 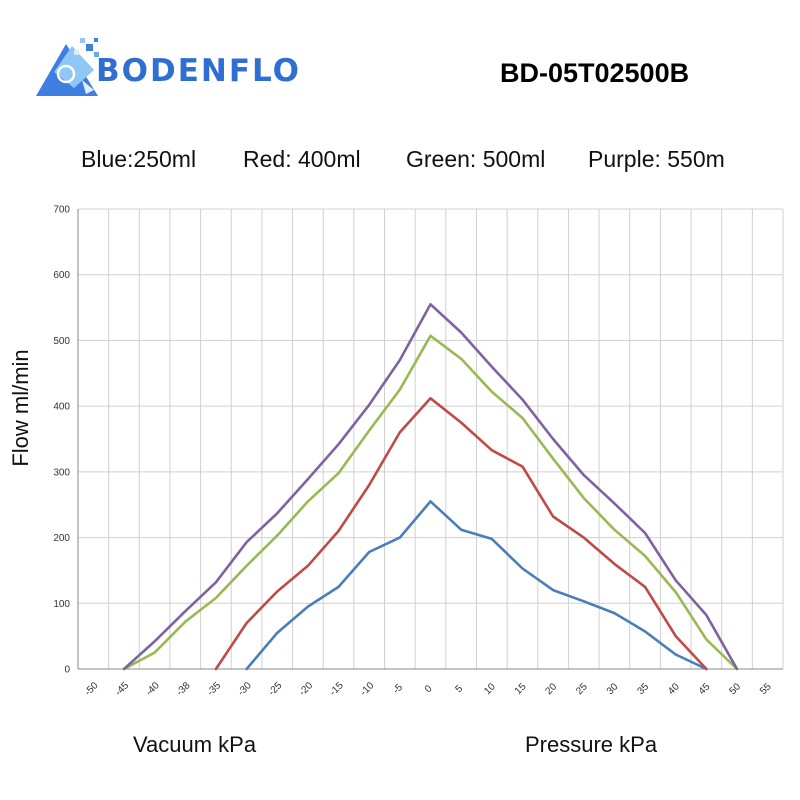 I want to click on brand-name: BODENFLO, so click(x=199, y=71).